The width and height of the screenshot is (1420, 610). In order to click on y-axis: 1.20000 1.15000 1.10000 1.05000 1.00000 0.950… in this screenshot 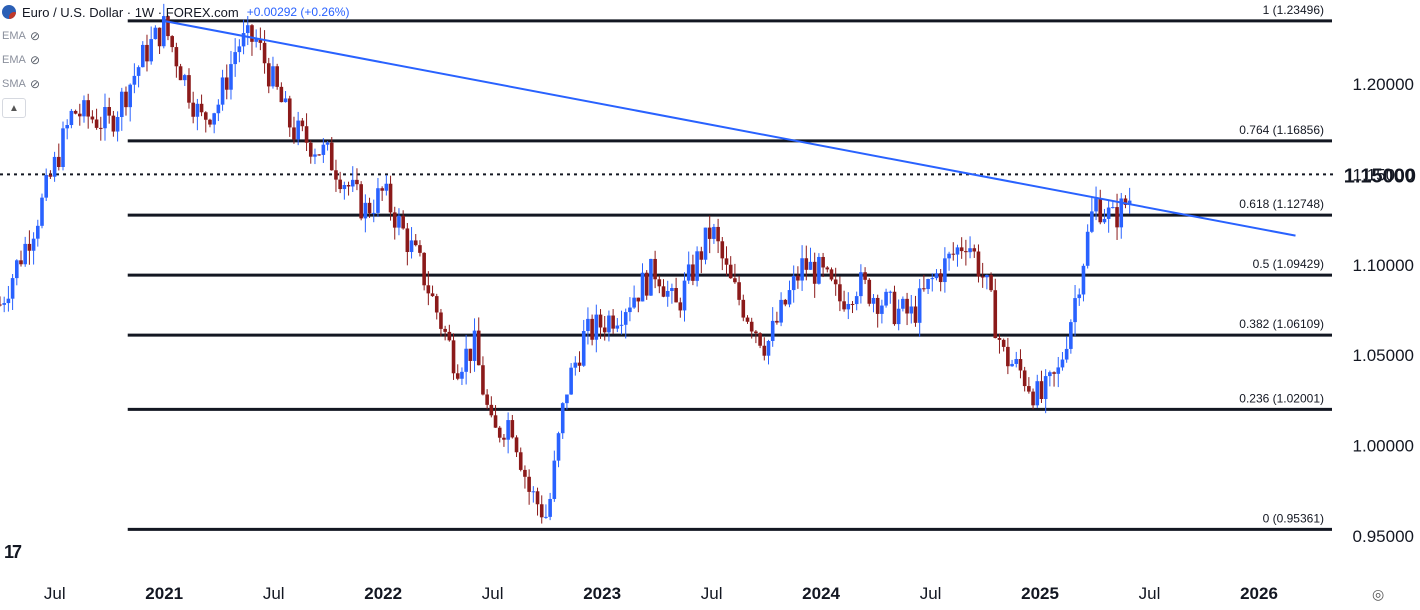, I will do `click(1383, 310)`.